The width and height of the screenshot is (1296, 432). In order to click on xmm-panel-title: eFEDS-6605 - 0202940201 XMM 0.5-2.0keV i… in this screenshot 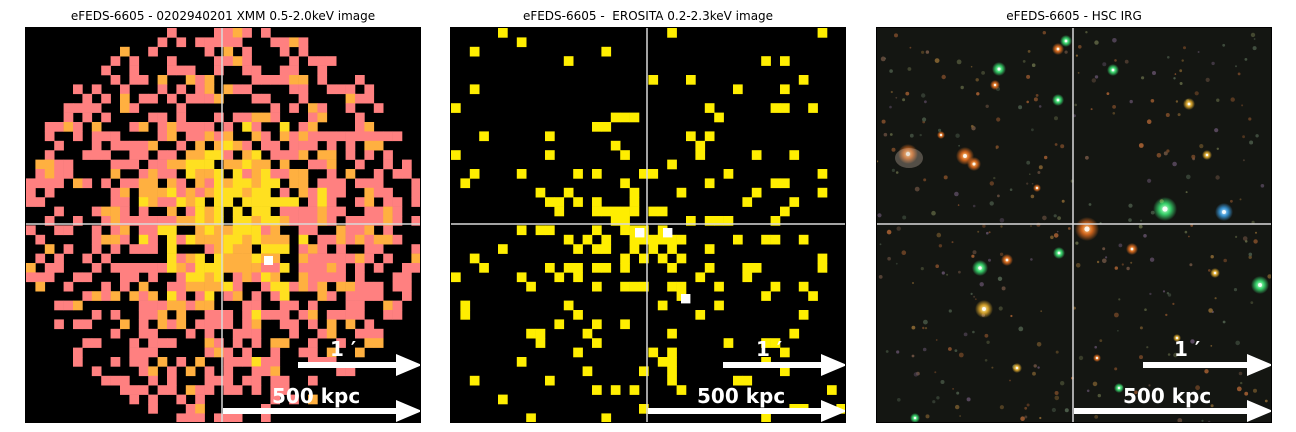, I will do `click(223, 16)`.